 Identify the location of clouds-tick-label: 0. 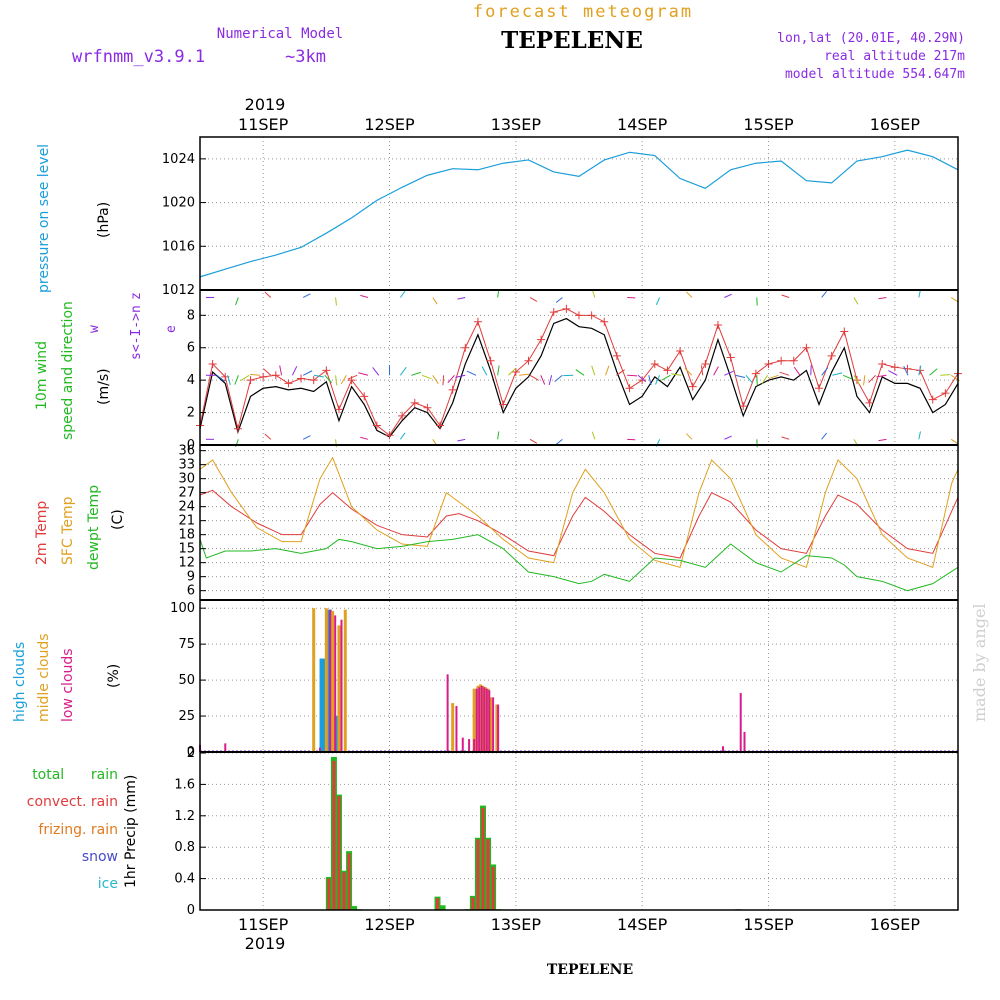
(191, 752).